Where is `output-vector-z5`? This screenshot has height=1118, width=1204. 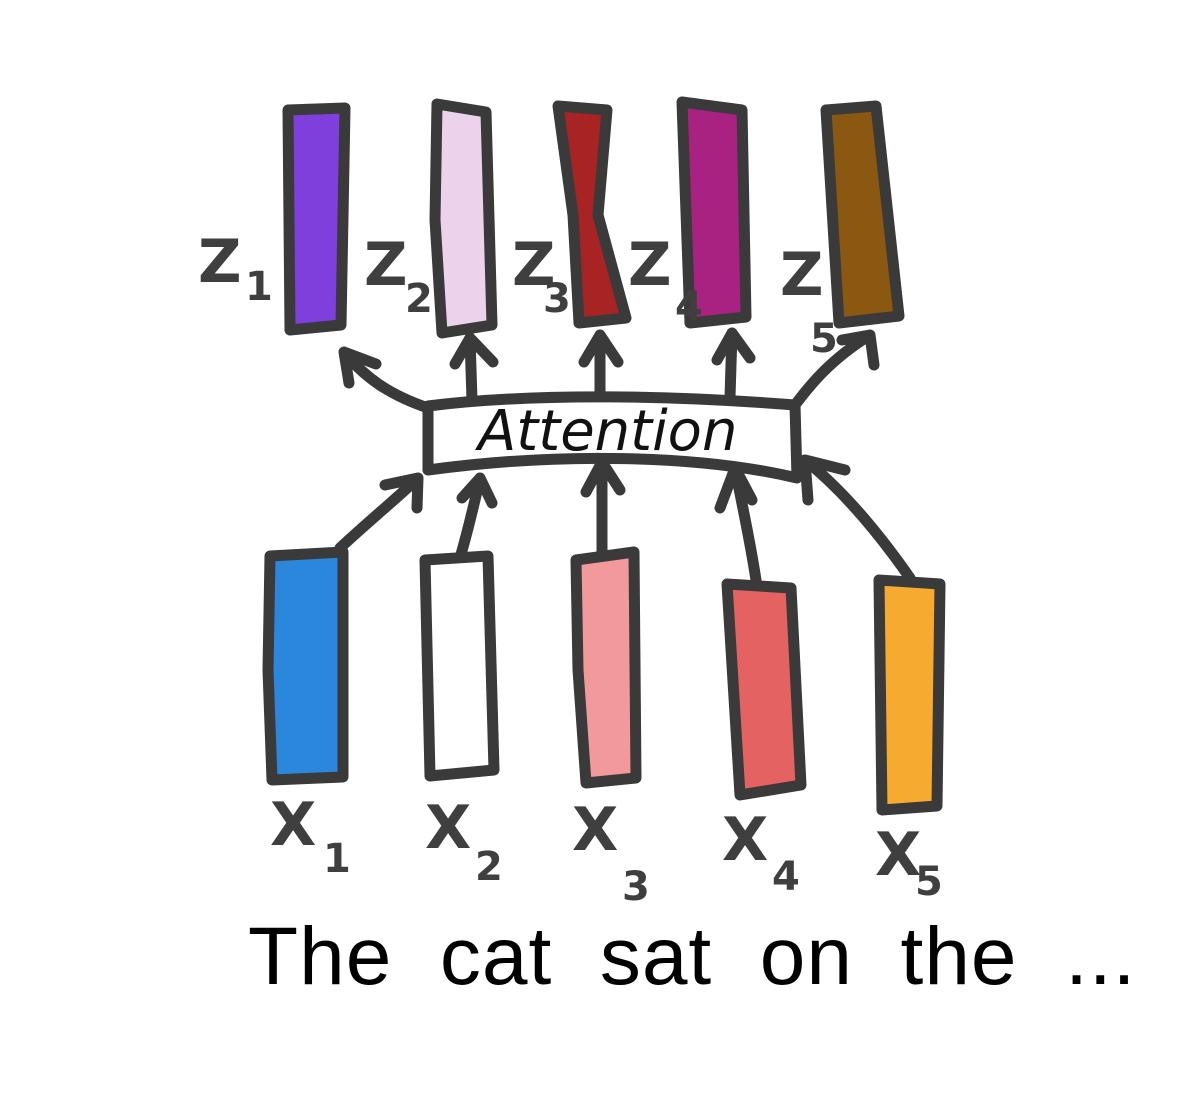
output-vector-z5 is located at coordinates (862, 214).